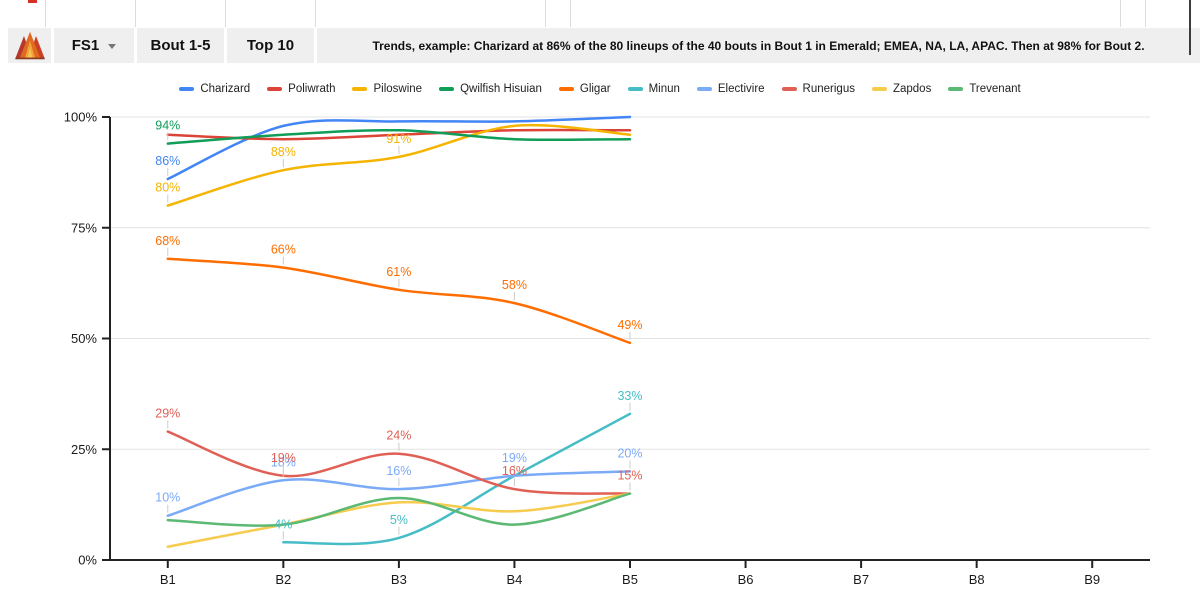  Describe the element at coordinates (399, 509) in the screenshot. I see `series-line-trevenant` at that location.